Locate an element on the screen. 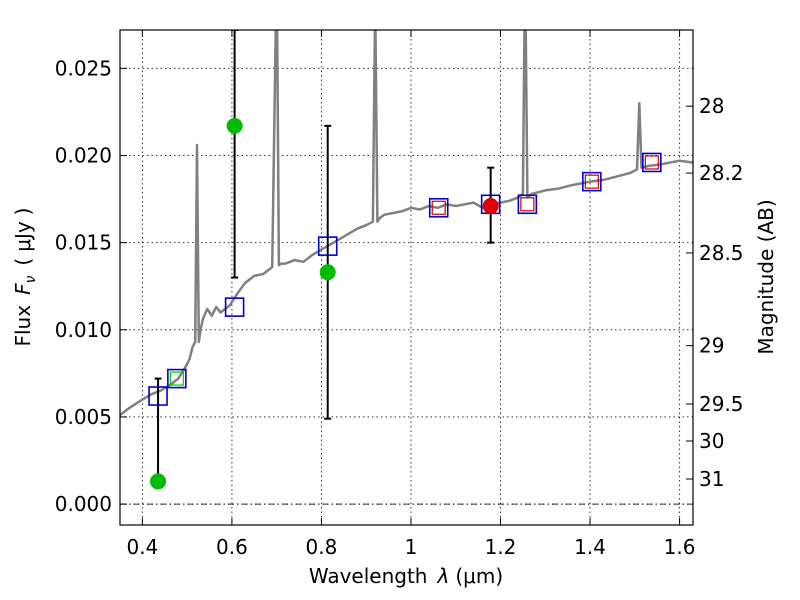 The image size is (800, 600). x-tick-label: 1.6 is located at coordinates (680, 547).